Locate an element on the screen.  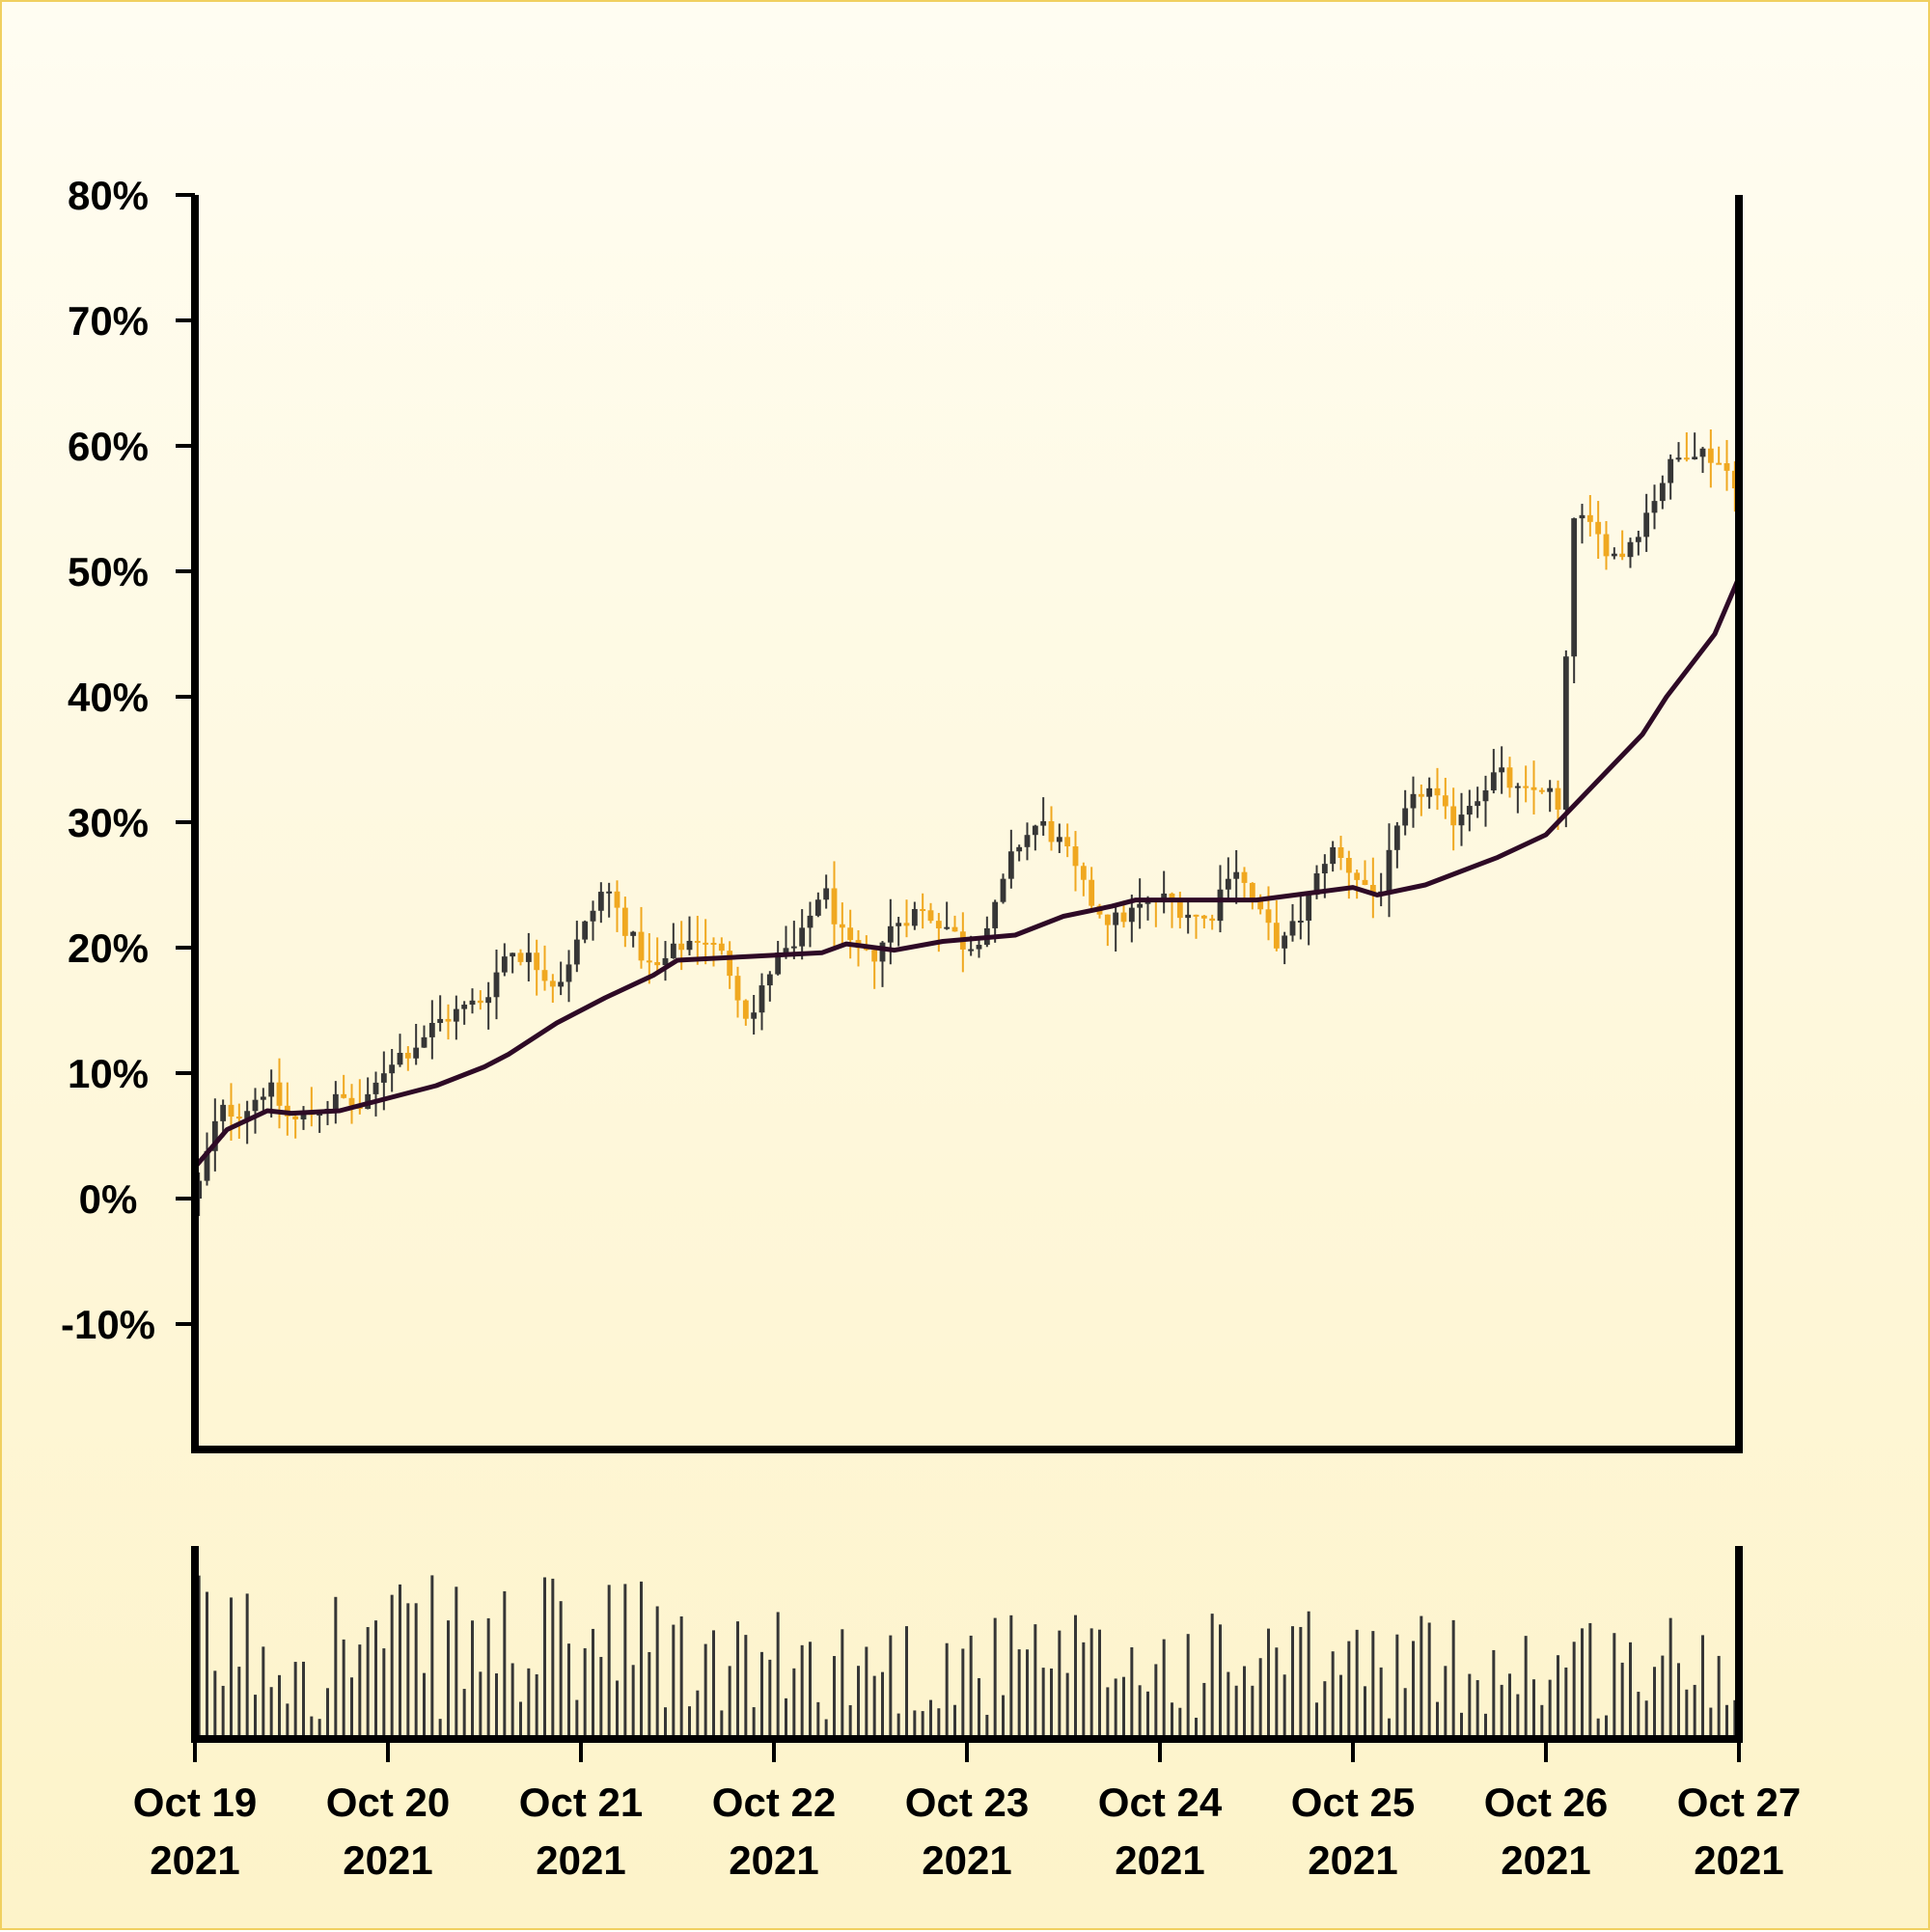
x-tick-label: Oct 19 is located at coordinates (195, 1802).